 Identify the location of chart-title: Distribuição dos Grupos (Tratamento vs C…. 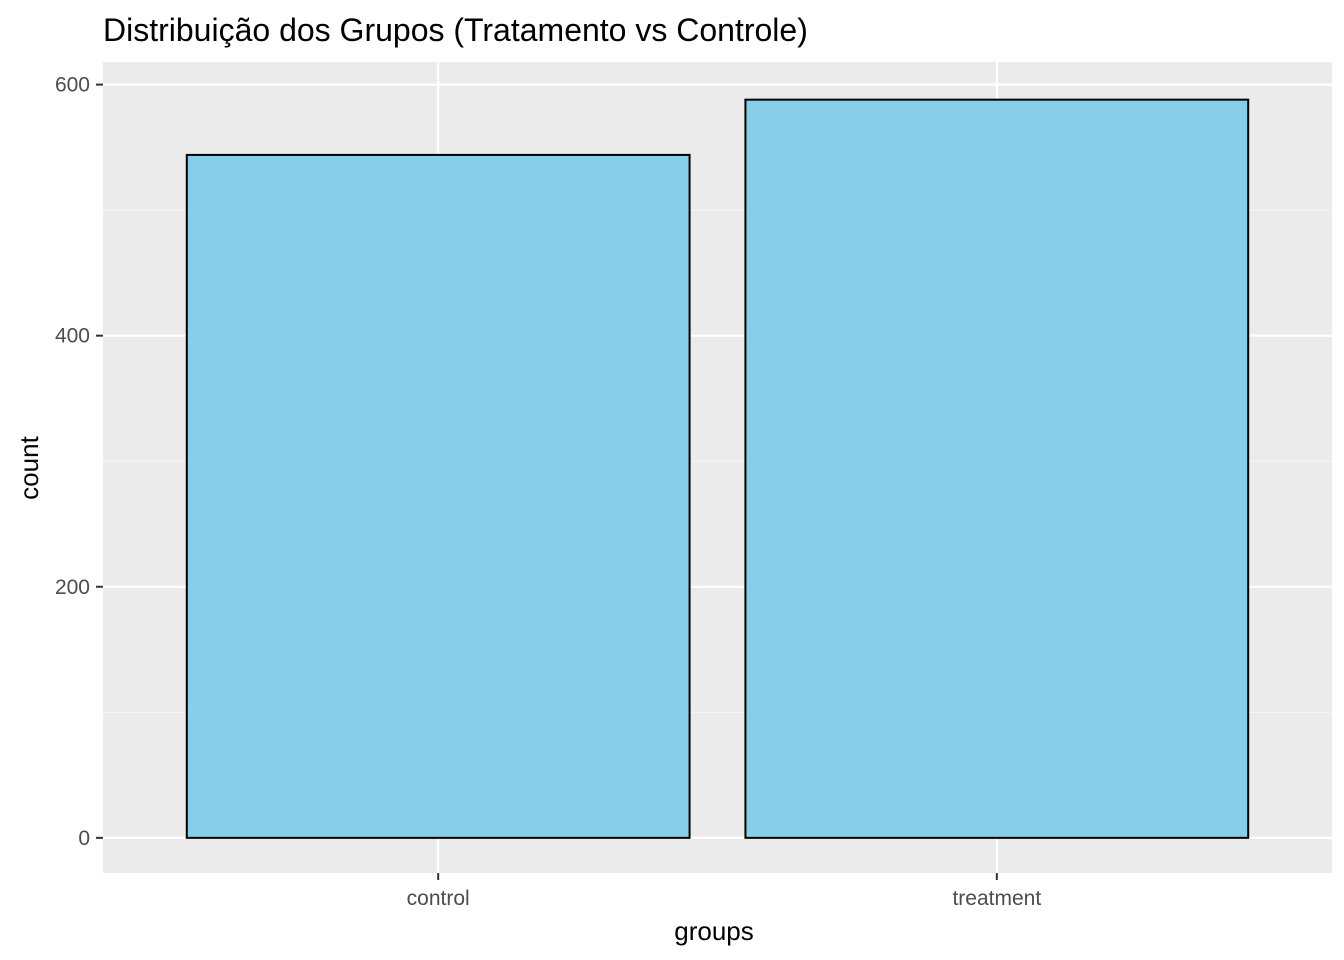
(455, 30).